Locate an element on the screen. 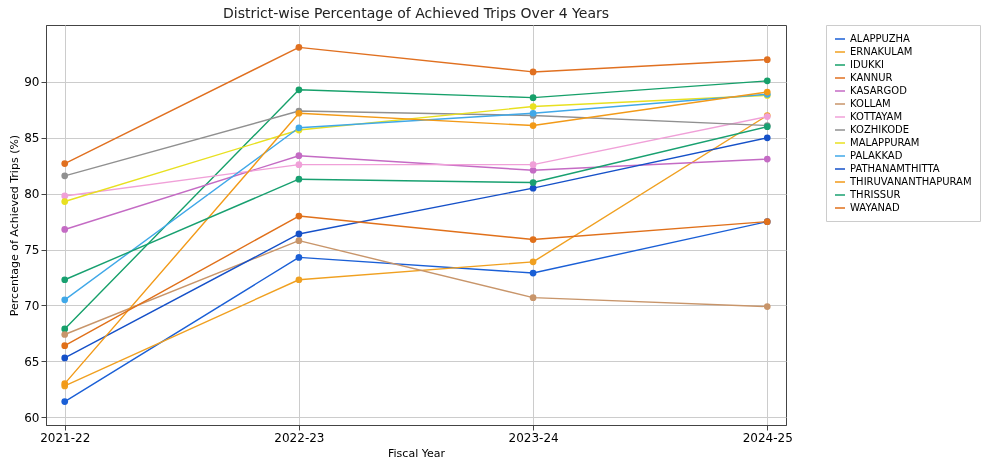  y-tick-label: 90 is located at coordinates (32, 82).